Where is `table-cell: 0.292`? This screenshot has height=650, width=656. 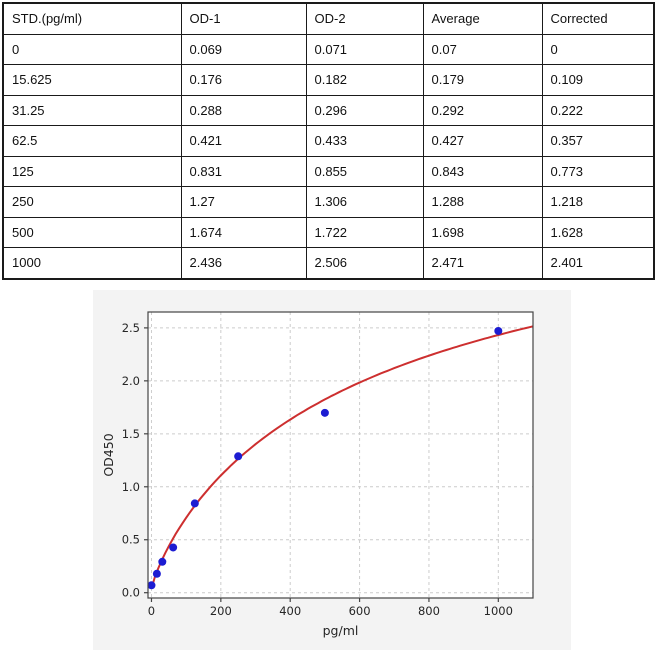 table-cell: 0.292 is located at coordinates (482, 110).